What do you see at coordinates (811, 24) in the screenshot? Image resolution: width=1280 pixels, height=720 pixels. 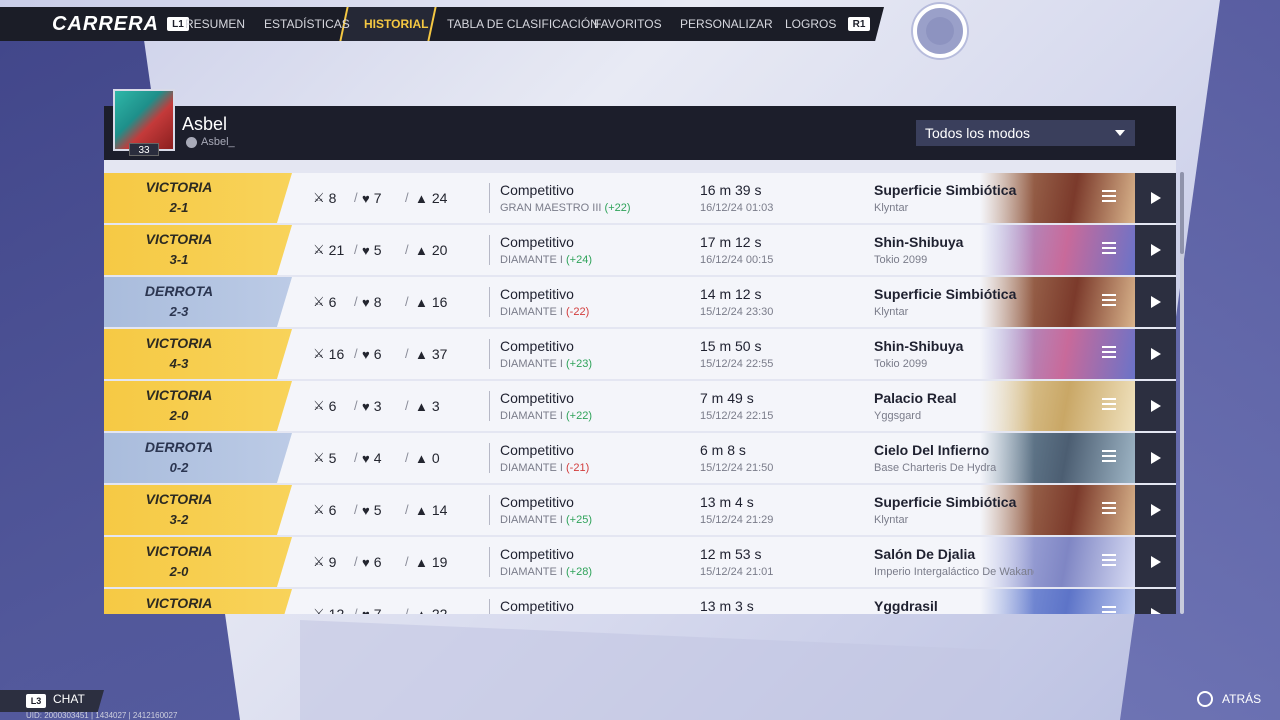 I see `tab-logros: LOGROS` at bounding box center [811, 24].